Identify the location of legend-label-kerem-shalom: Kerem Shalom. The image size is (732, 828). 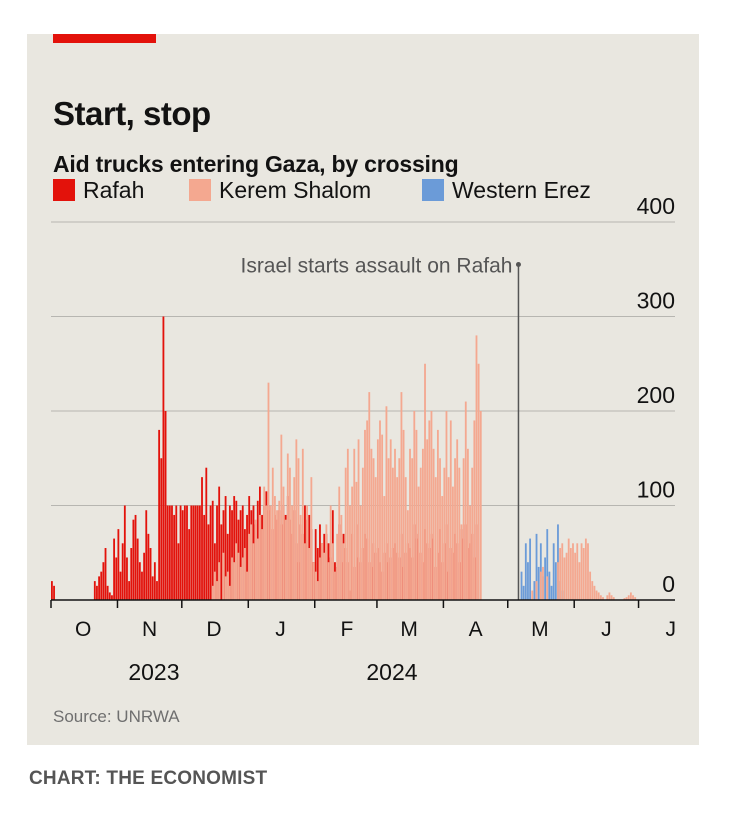
(295, 189).